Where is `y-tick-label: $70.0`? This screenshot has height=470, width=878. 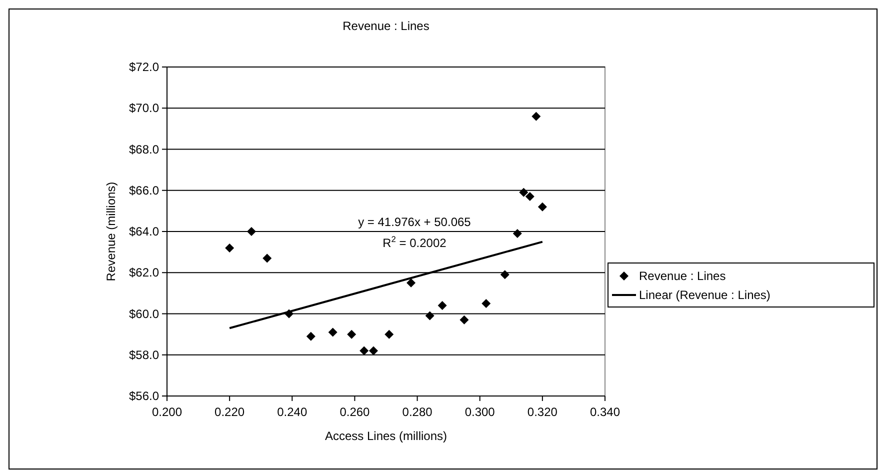 y-tick-label: $70.0 is located at coordinates (144, 108).